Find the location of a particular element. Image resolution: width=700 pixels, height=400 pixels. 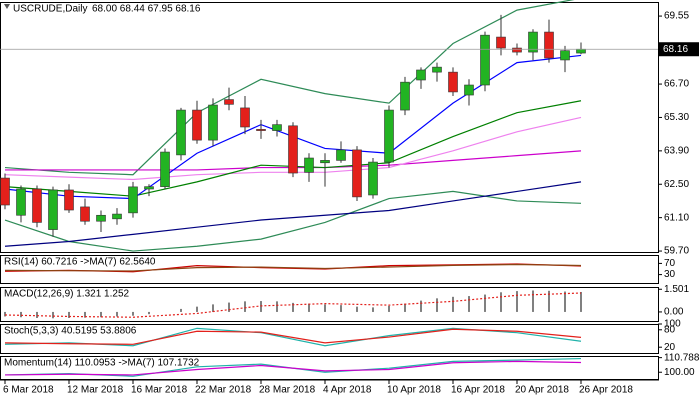

indicator-title: RSI(14) 60.7216 ->MA(7) 62.5640 is located at coordinates (80, 262).